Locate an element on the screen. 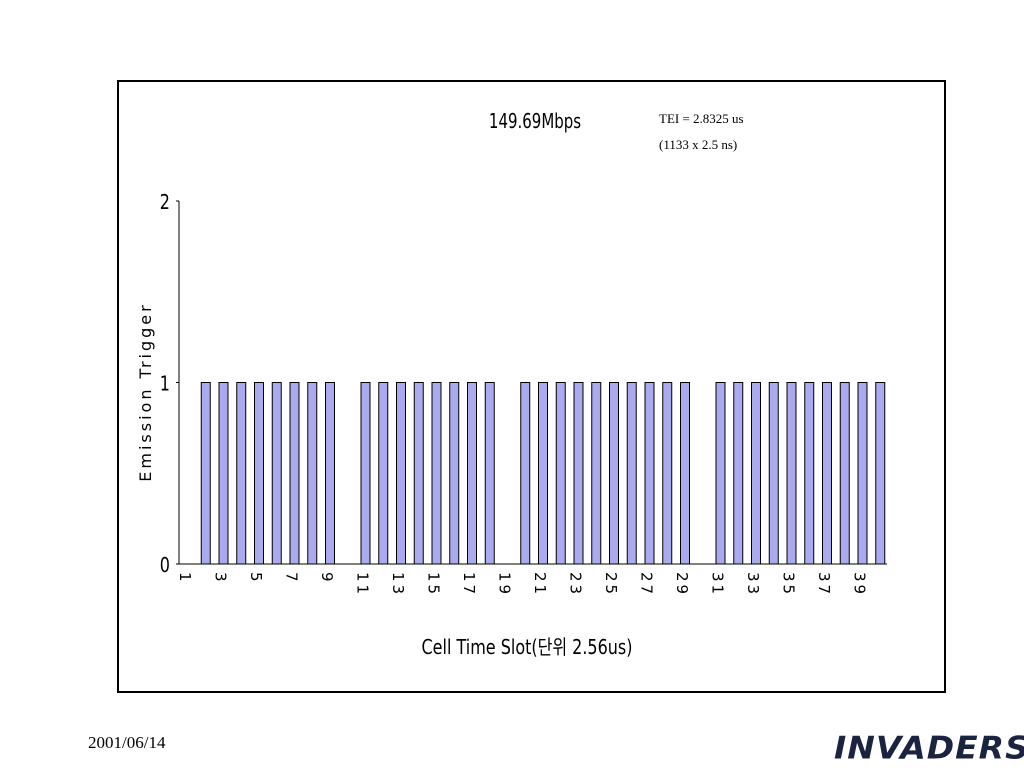 This screenshot has width=1024, height=768. invaders-logo: INVADERS is located at coordinates (929, 747).